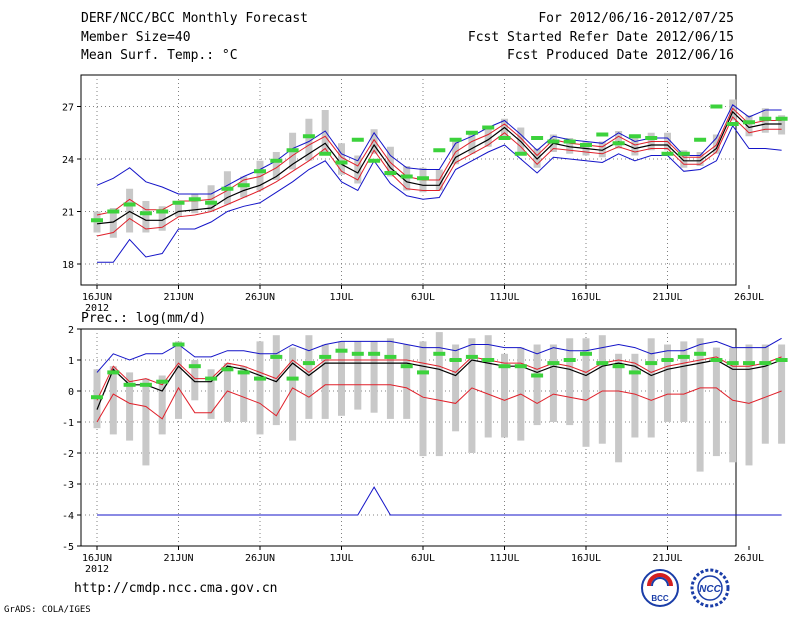 This screenshot has width=800, height=618. What do you see at coordinates (636, 18) in the screenshot?
I see `forecast-period: For 2012/06/16-2012/07/25` at bounding box center [636, 18].